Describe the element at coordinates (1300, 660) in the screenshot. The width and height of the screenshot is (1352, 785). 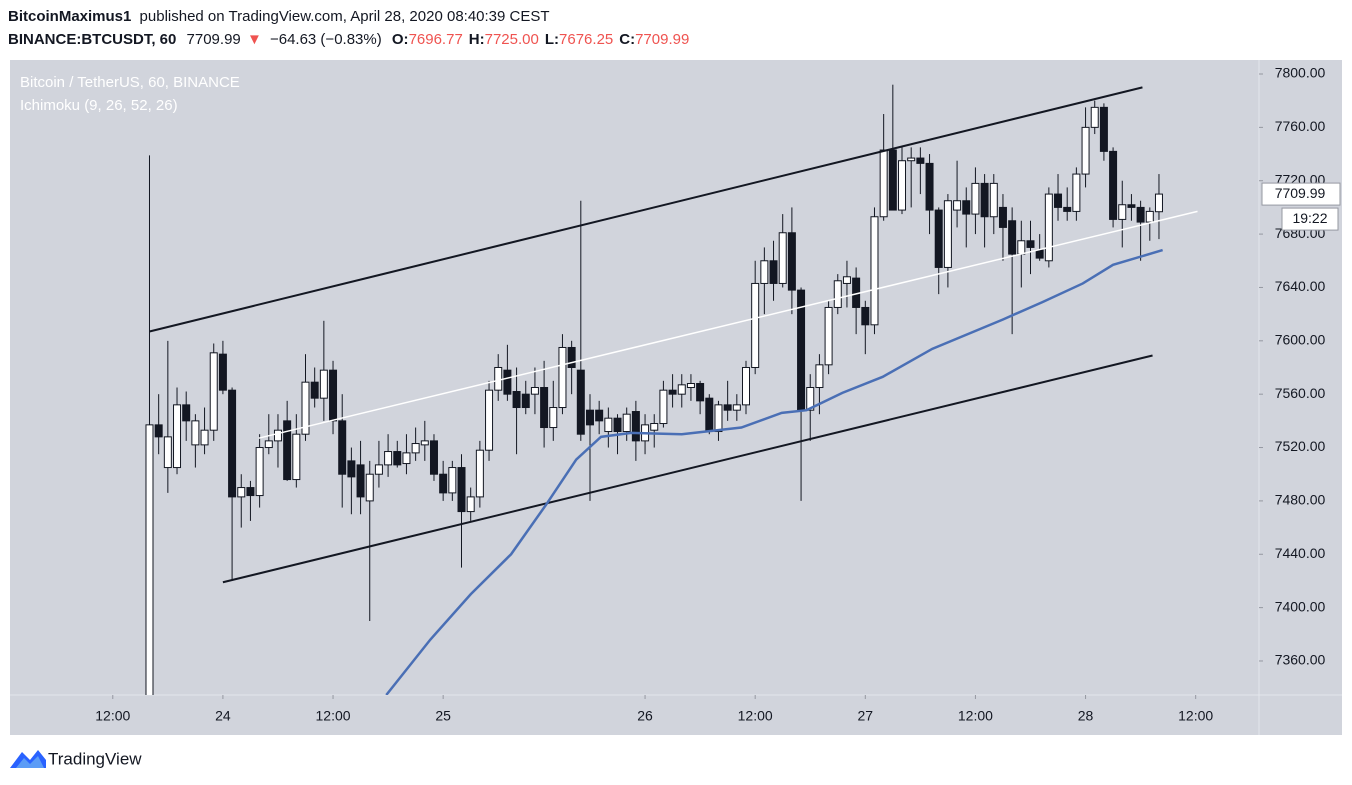
I see `y-tick-label: 7360.00` at that location.